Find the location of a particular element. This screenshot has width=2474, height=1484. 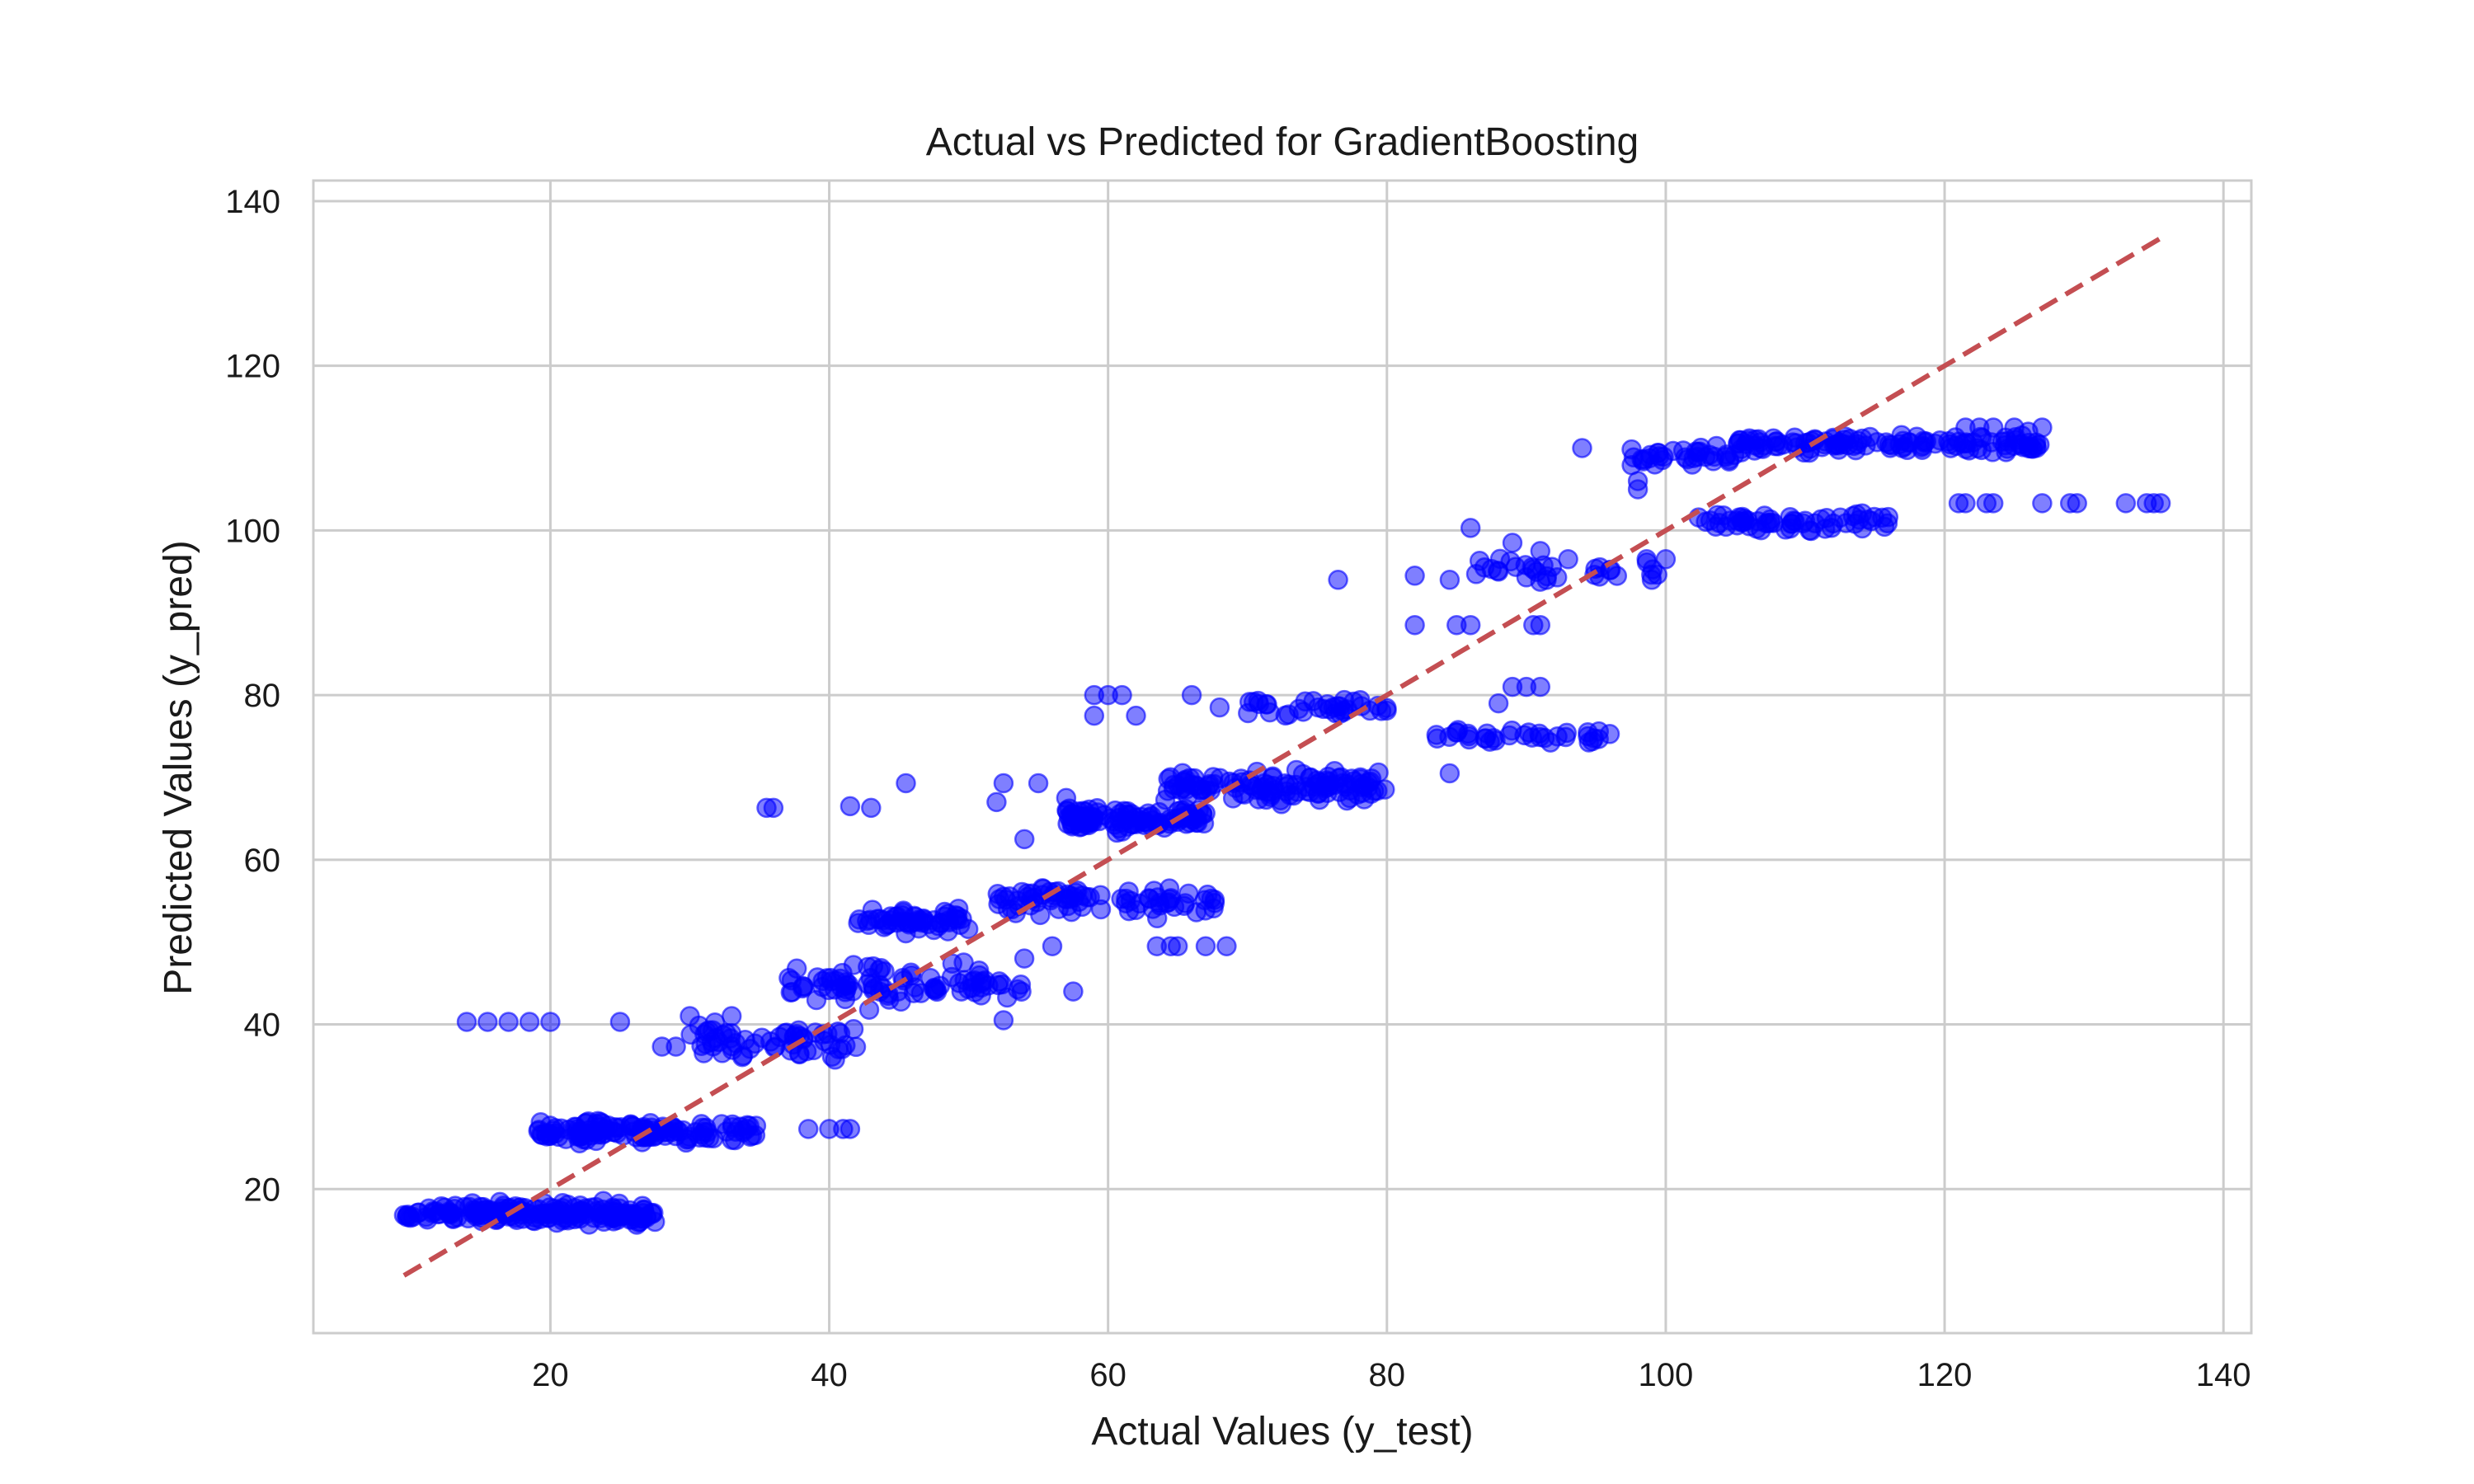

x-tick-label: 20 is located at coordinates (550, 1375).